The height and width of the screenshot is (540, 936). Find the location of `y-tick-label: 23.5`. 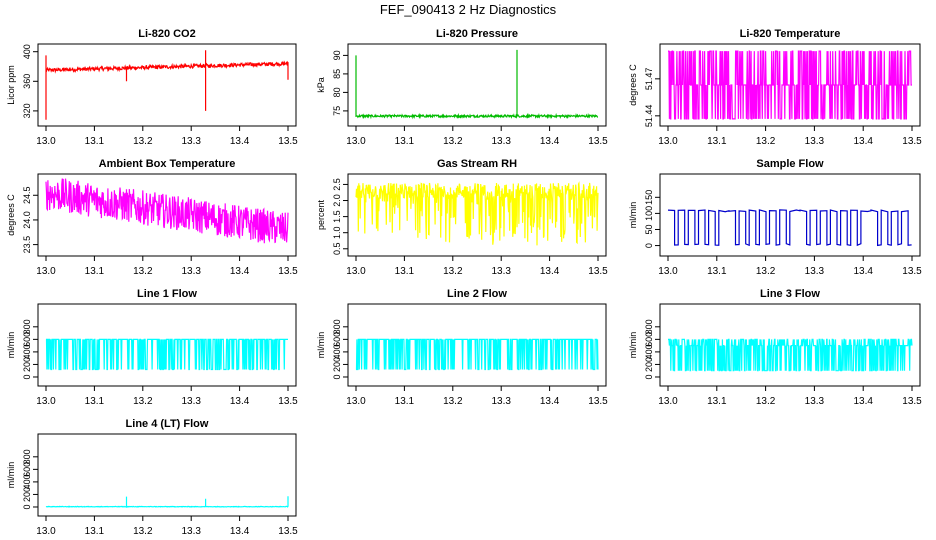

y-tick-label: 23.5 is located at coordinates (27, 245).